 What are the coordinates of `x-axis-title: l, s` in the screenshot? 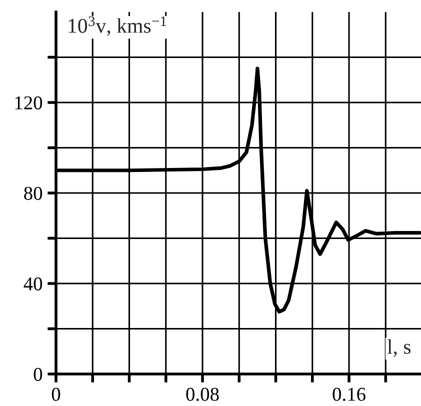 It's located at (399, 348).